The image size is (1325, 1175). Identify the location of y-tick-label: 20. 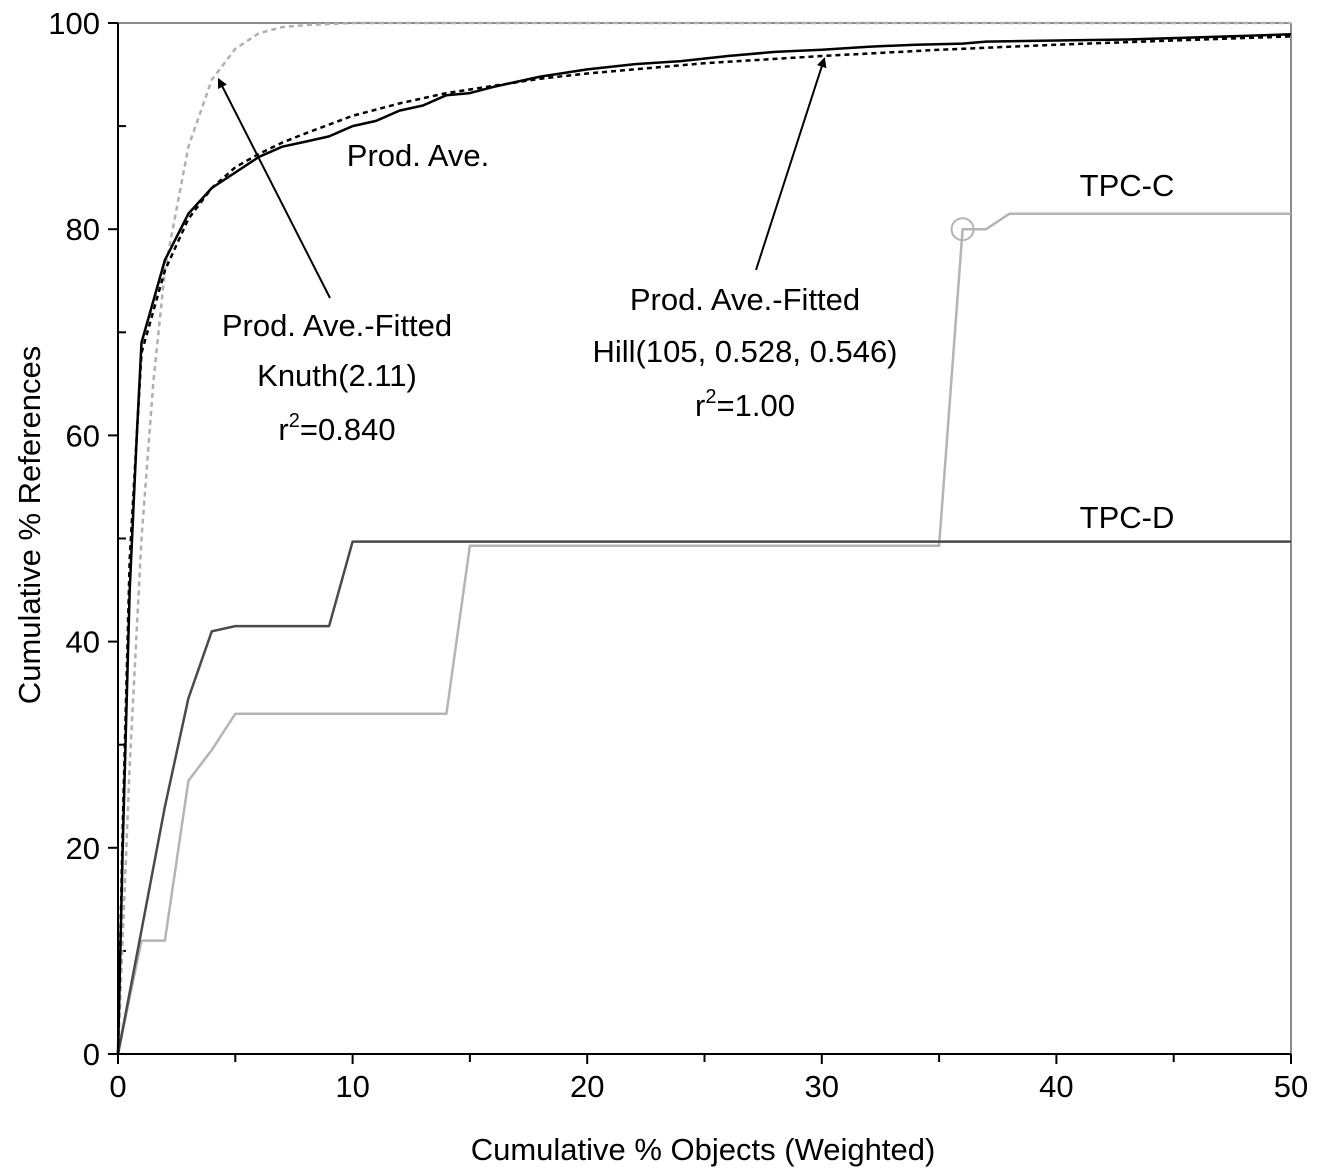
(83, 848).